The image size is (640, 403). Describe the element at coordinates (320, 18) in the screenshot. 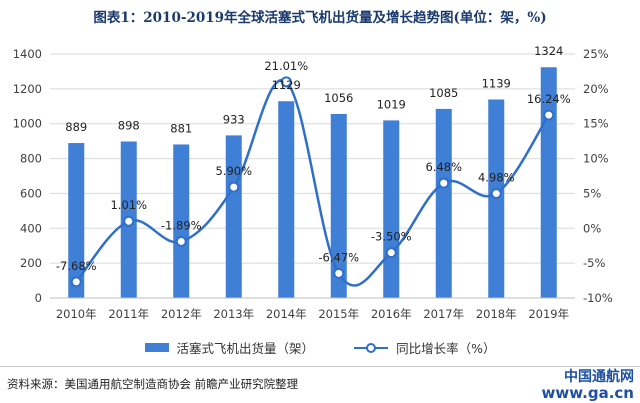

I see `chart-title: 图表1：2010-2019年全球活塞式飞机出货量及增长趋势图(单位：架，%)` at that location.